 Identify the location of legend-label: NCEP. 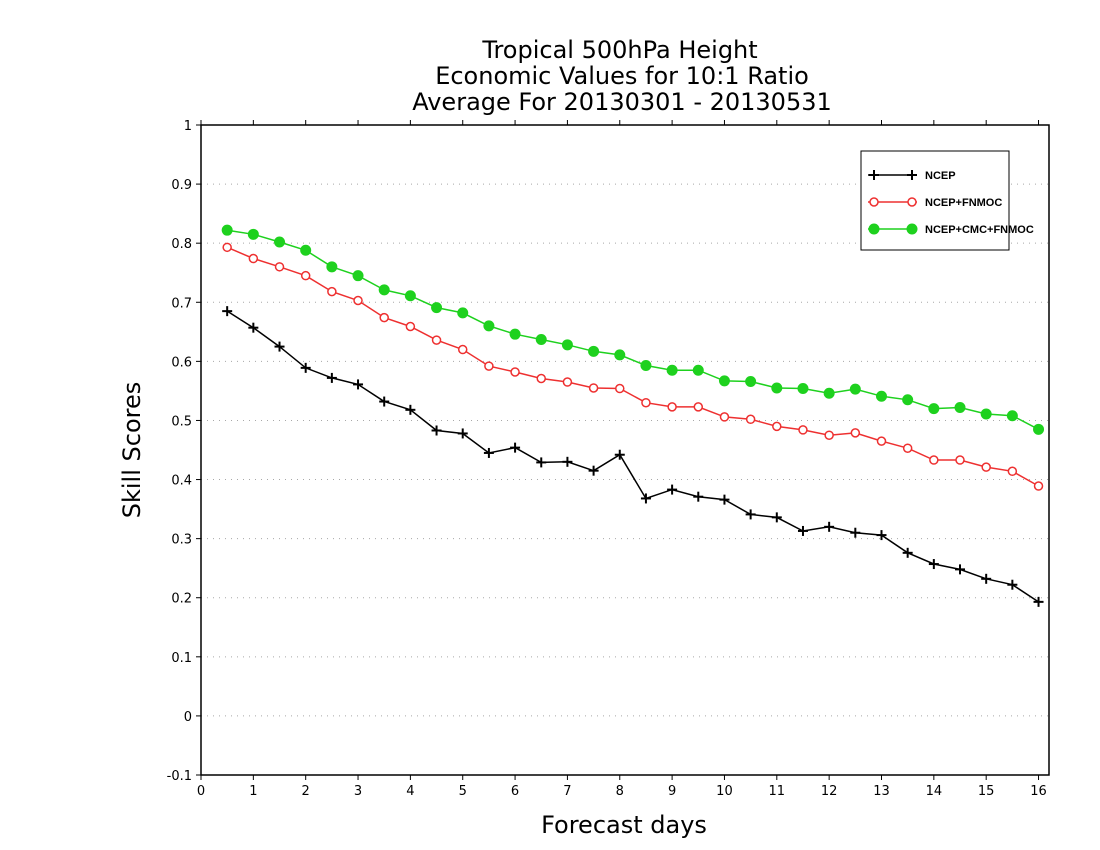
(940, 176).